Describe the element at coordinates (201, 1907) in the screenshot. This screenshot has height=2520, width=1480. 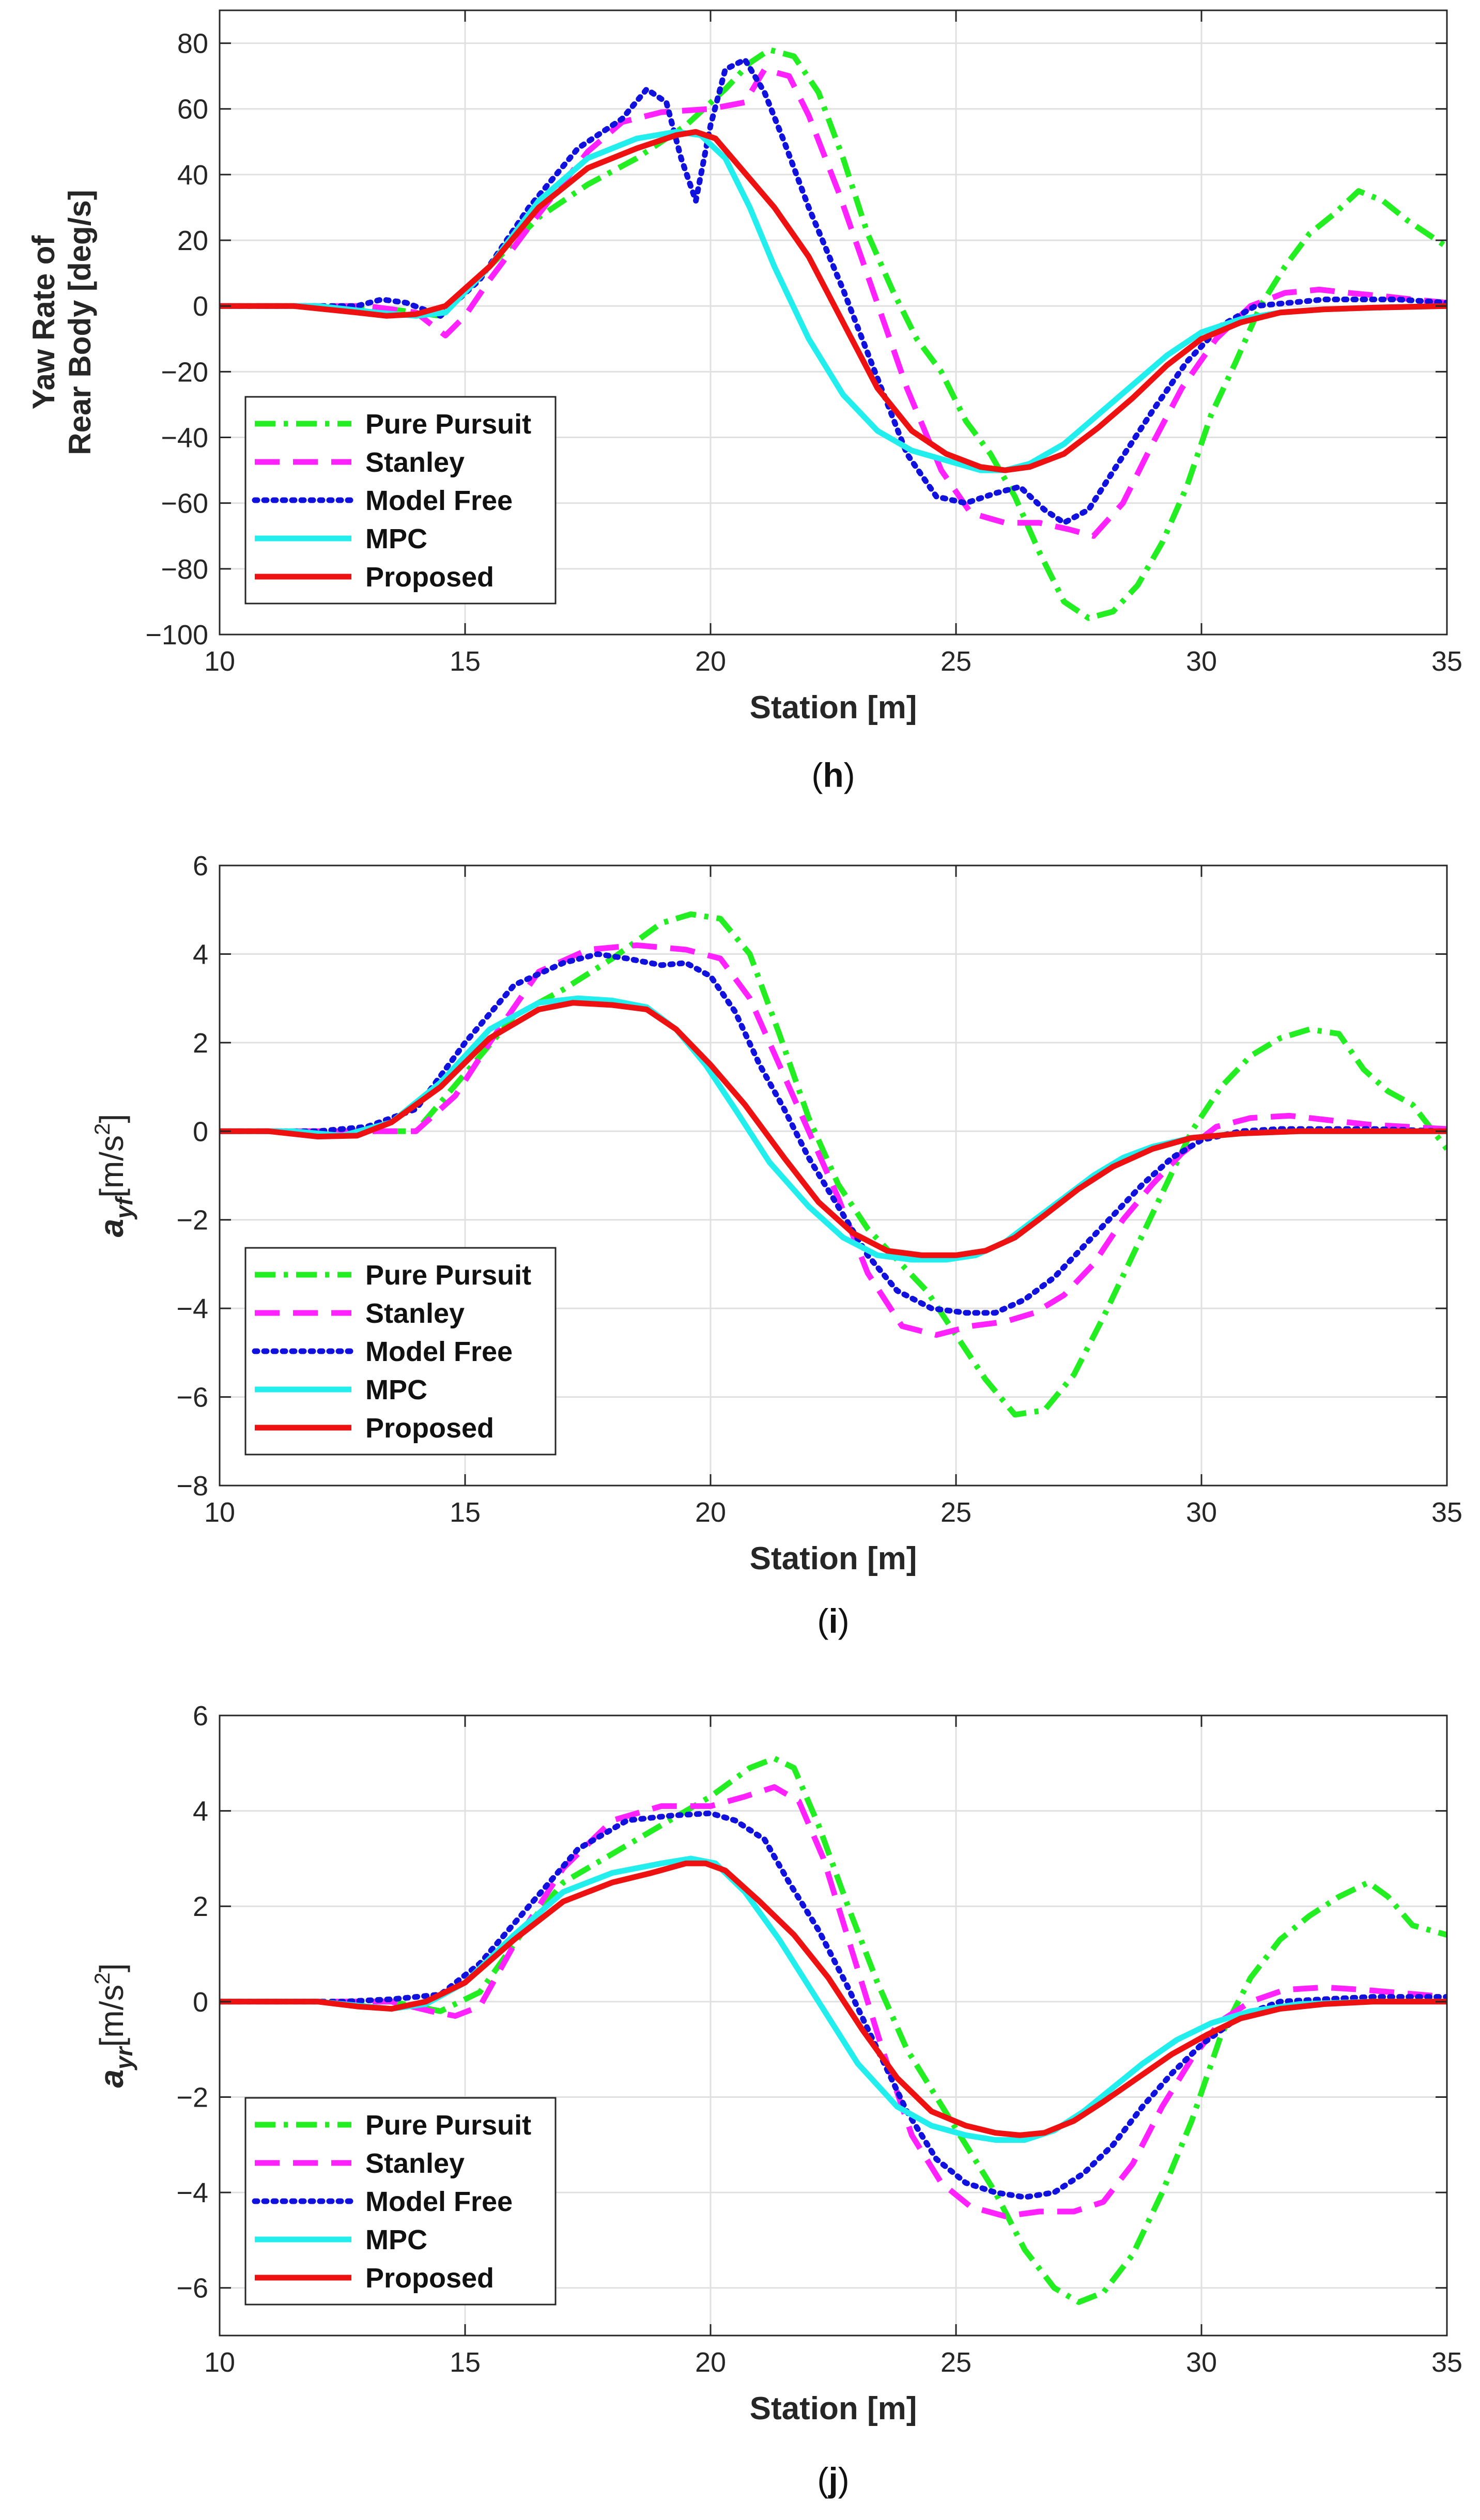
I see `y-tick-label: 2` at that location.